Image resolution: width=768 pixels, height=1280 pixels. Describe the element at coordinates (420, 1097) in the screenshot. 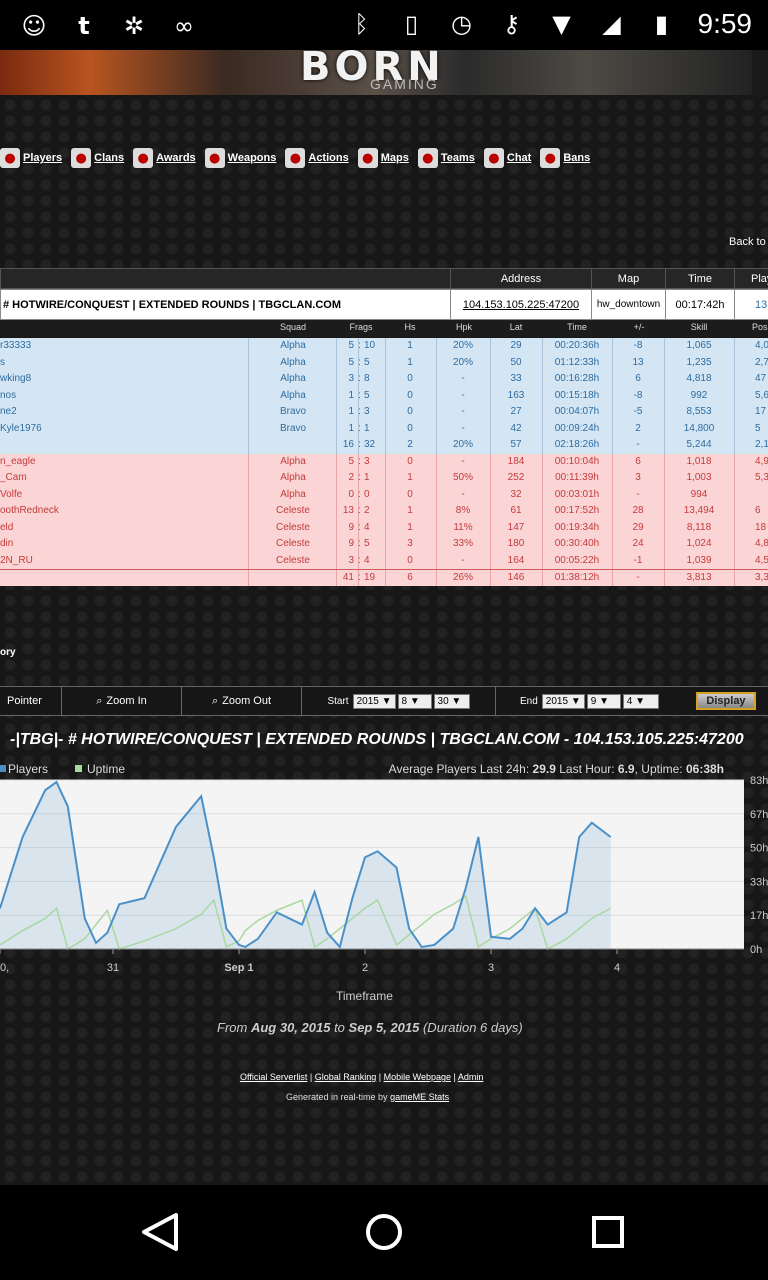

I see `gameme-link: gameME Stats` at that location.